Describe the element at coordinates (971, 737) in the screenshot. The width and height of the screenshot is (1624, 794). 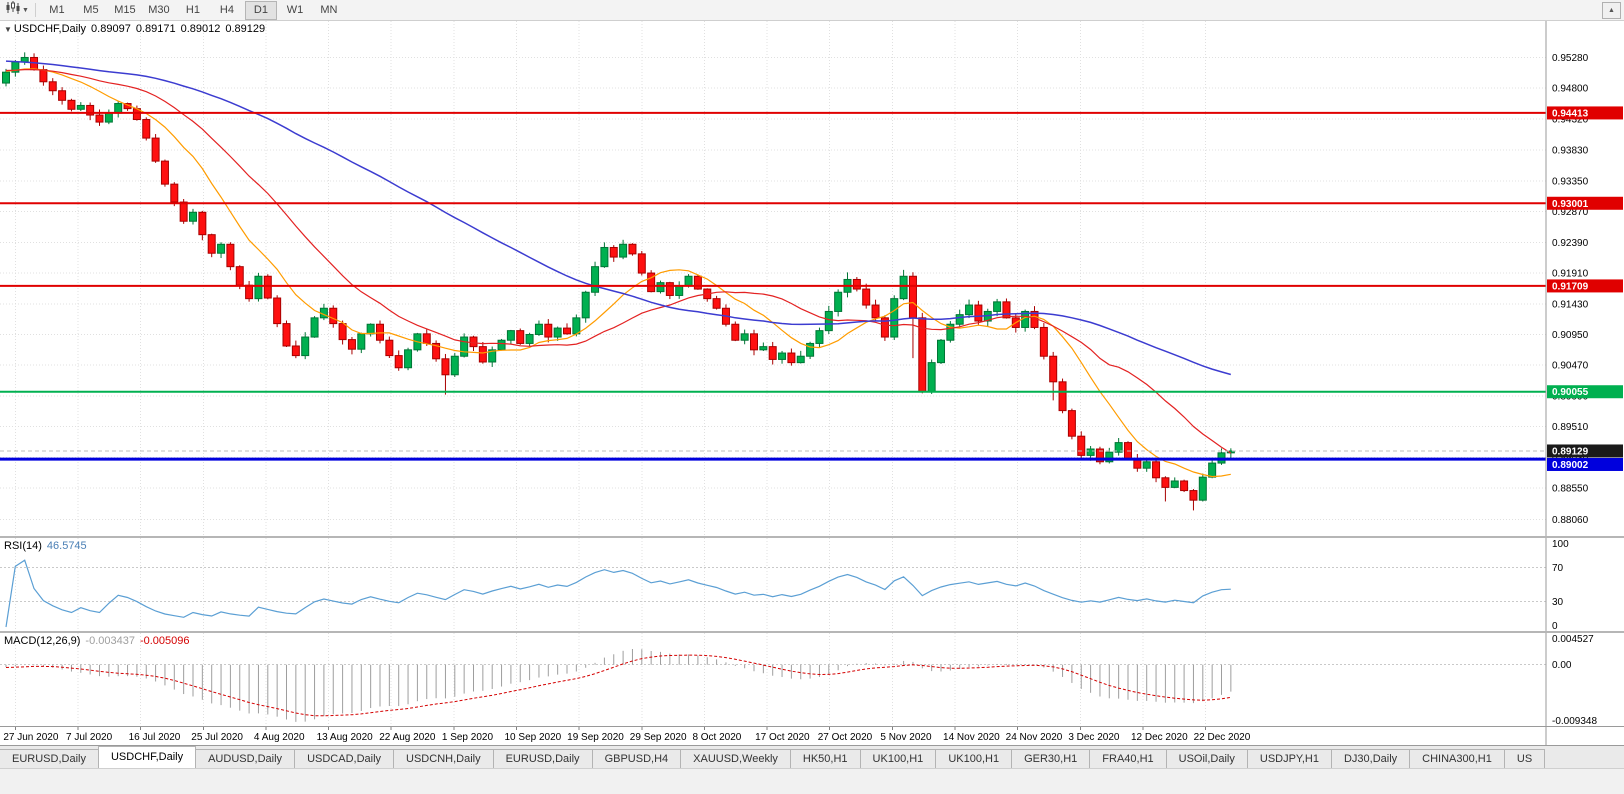
I see `svg-text: 14 Nov 2020` at that location.